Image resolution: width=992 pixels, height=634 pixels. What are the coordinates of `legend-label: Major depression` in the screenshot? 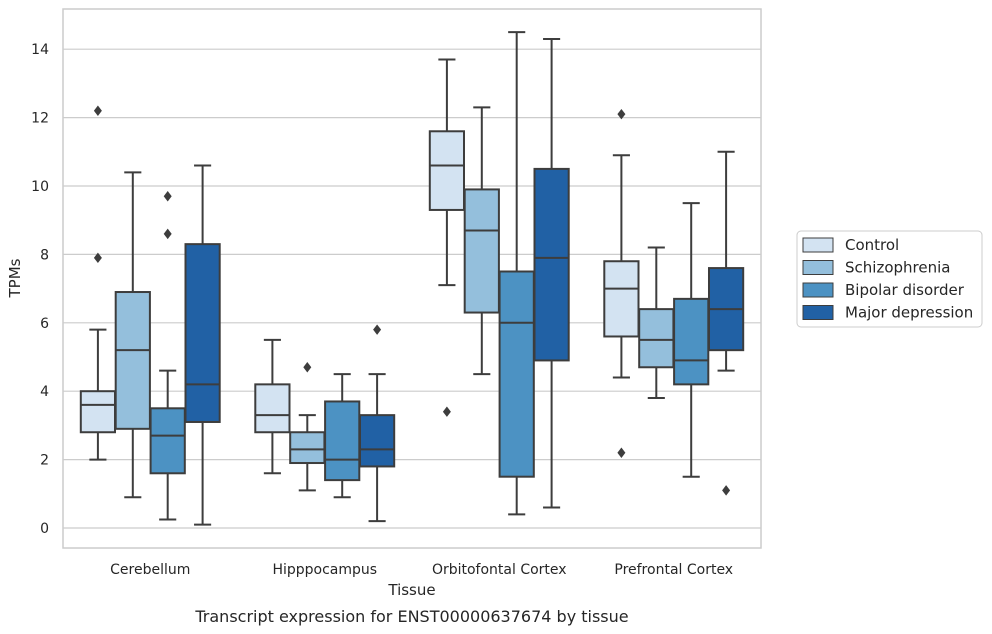 It's located at (909, 313).